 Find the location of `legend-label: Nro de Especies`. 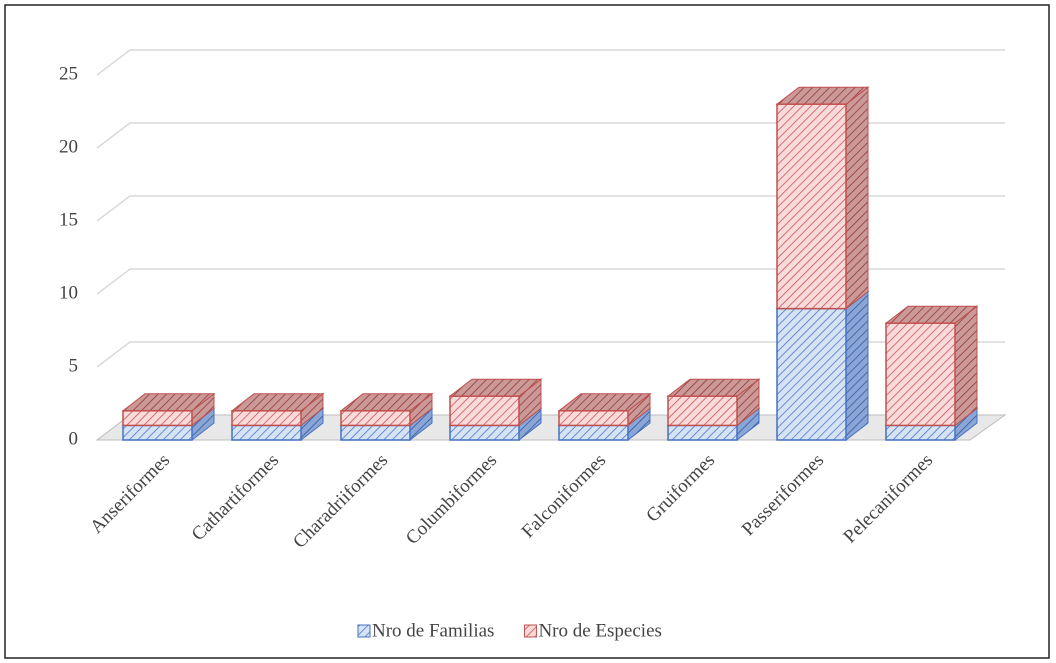

legend-label: Nro de Especies is located at coordinates (599, 630).